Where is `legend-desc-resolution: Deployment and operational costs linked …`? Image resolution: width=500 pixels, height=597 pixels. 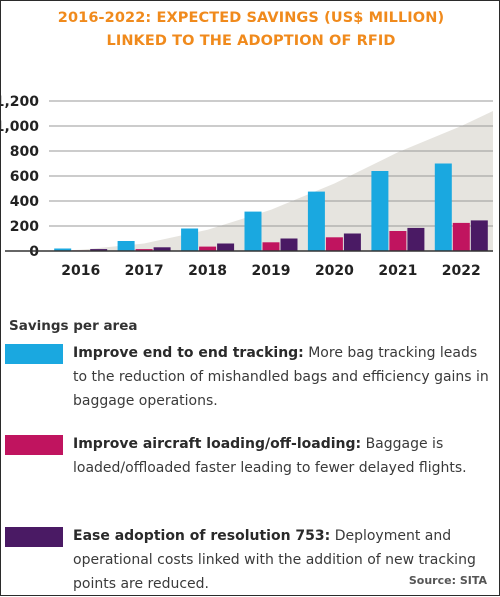 legend-desc-resolution: Deployment and operational costs linked … is located at coordinates (274, 560).